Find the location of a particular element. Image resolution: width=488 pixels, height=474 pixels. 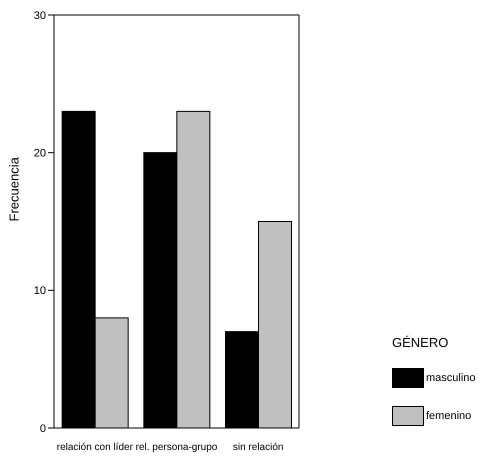

legend-label: masculino is located at coordinates (451, 378).